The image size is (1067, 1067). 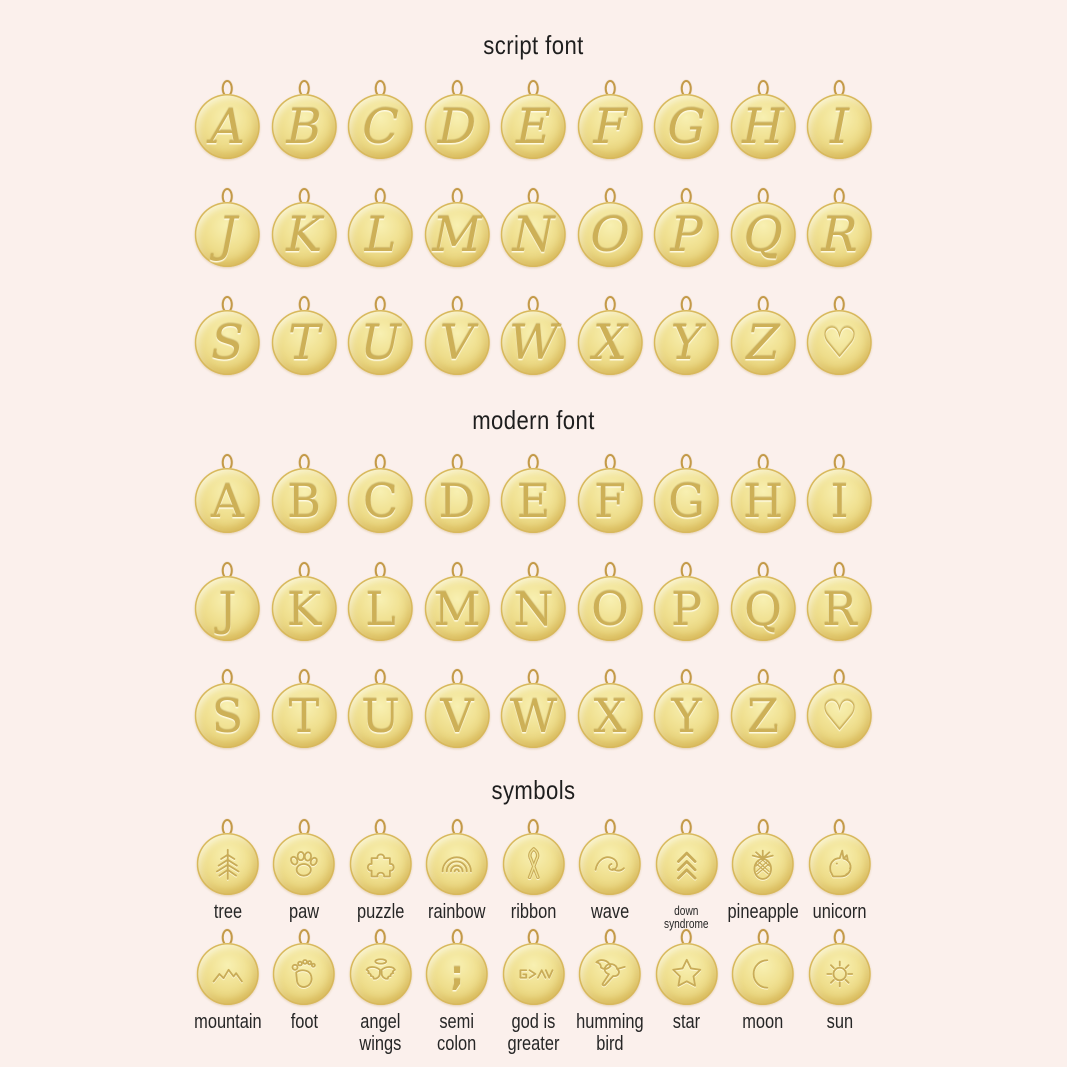 What do you see at coordinates (534, 864) in the screenshot?
I see `ribbon-icon` at bounding box center [534, 864].